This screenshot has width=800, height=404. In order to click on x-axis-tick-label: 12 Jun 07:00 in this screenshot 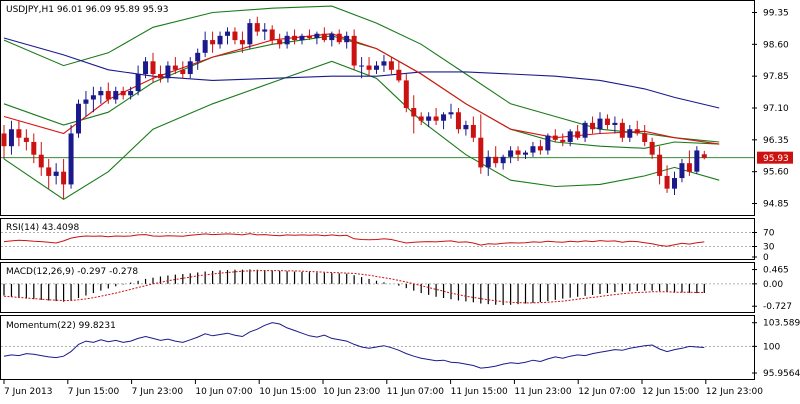, I will do `click(606, 392)`.